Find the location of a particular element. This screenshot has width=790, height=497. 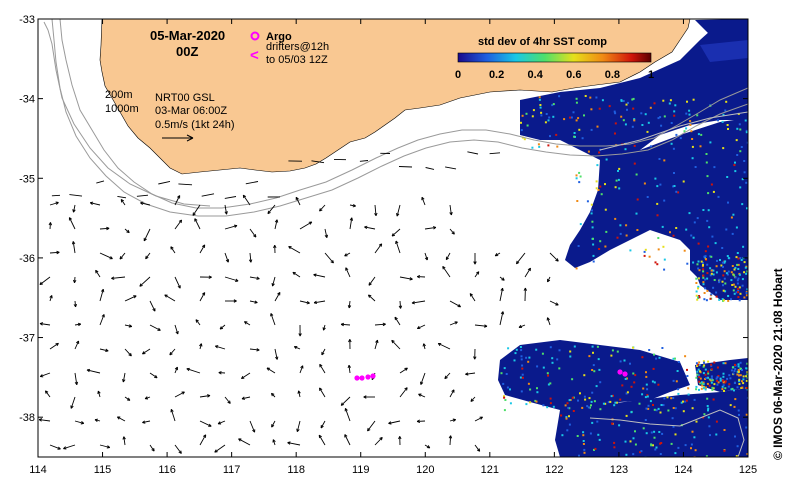

colorbar-tick-label: 0.4 is located at coordinates (536, 75).